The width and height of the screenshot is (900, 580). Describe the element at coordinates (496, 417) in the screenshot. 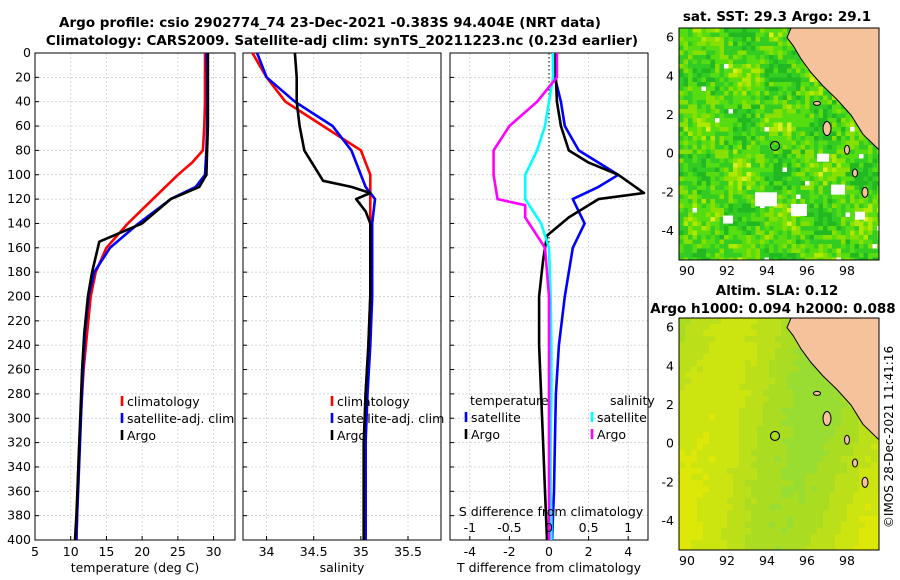

I see `legend-entry-label: satellite` at that location.